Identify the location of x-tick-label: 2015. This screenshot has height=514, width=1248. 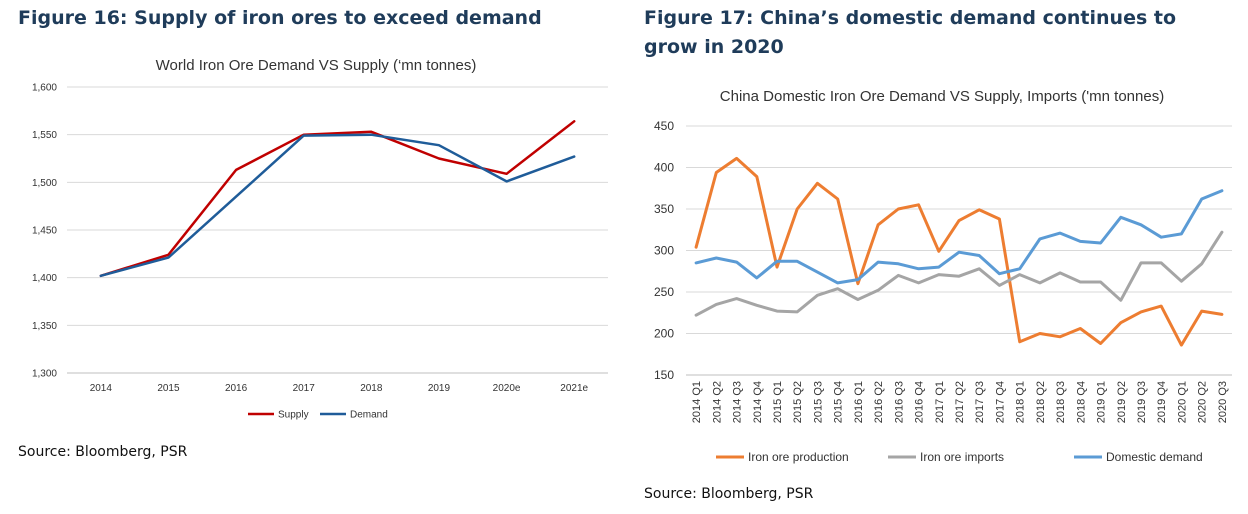
(168, 388).